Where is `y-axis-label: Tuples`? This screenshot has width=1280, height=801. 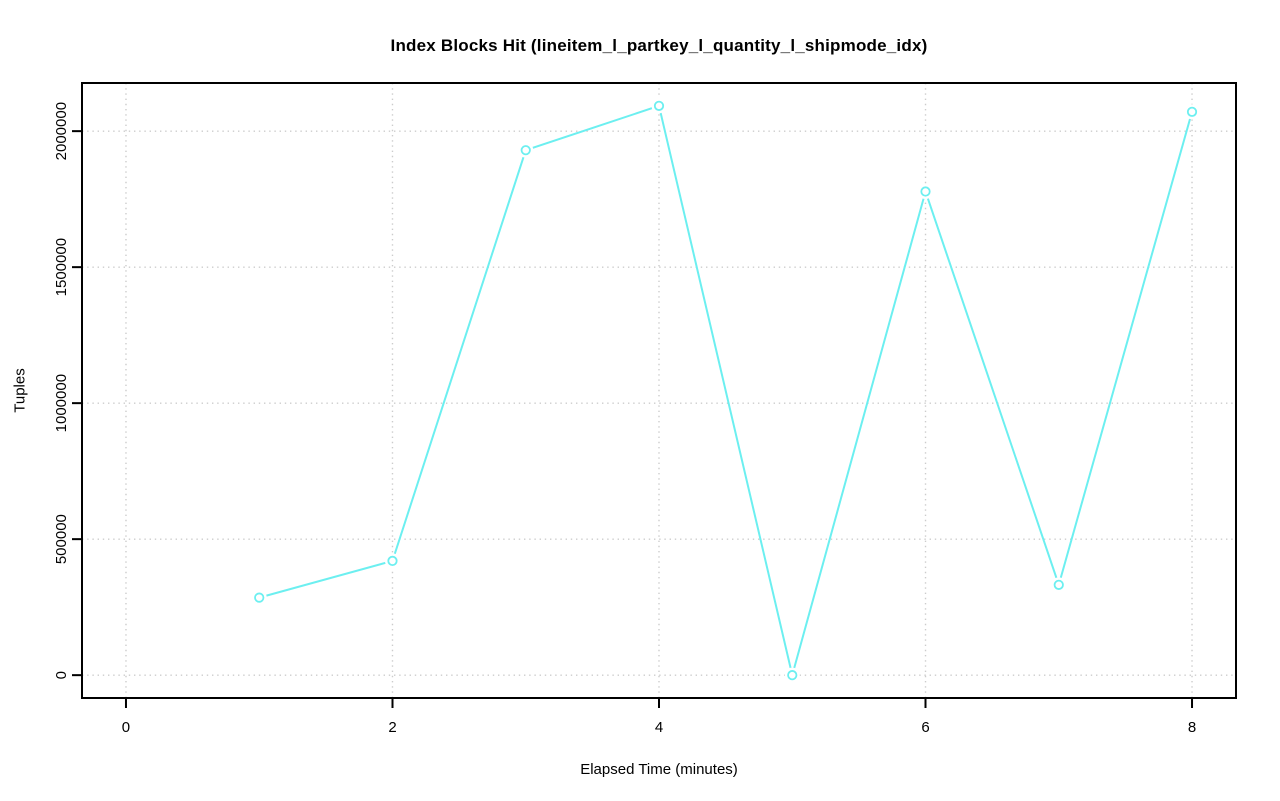 y-axis-label: Tuples is located at coordinates (20, 390).